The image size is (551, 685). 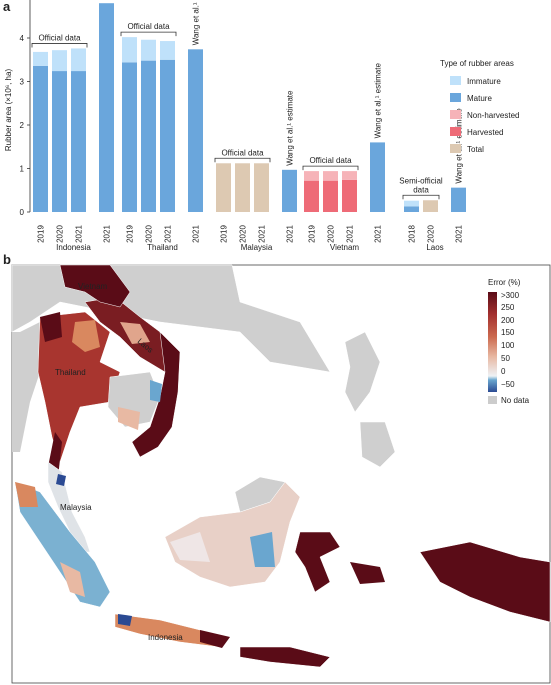 I want to click on papua, so click(x=485, y=582).